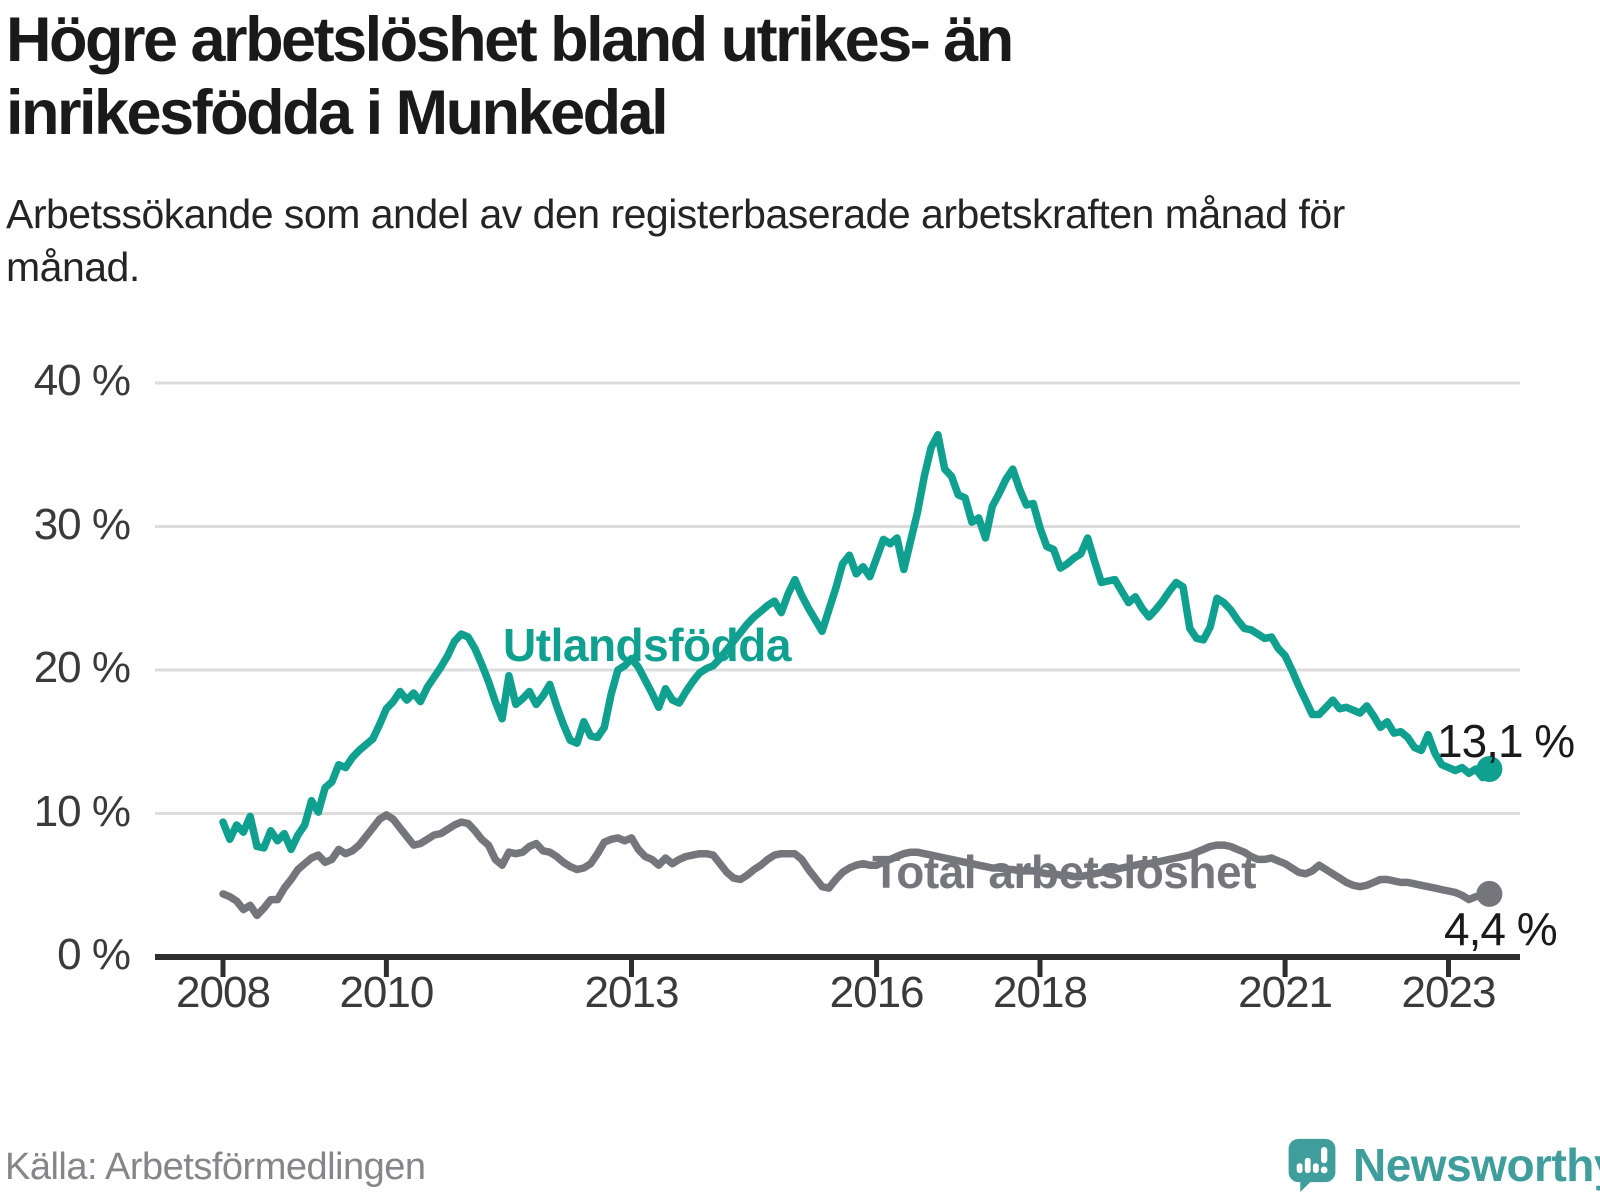 This screenshot has width=1600, height=1200. What do you see at coordinates (82, 811) in the screenshot?
I see `y-axis-tick-label: 10 %` at bounding box center [82, 811].